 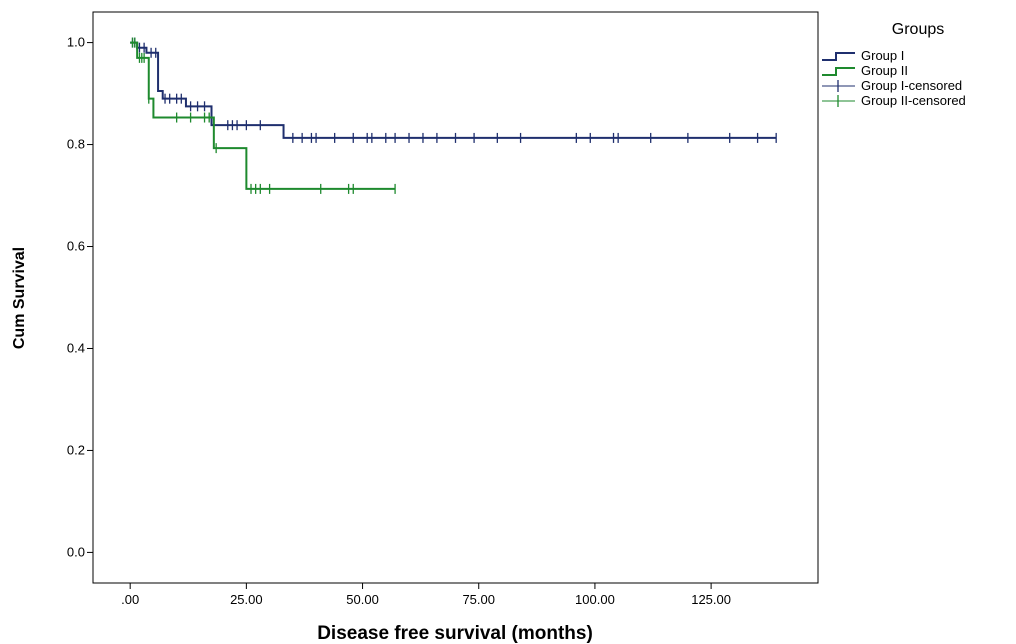 I want to click on x-axis-title: Disease free survival (months), so click(x=455, y=633).